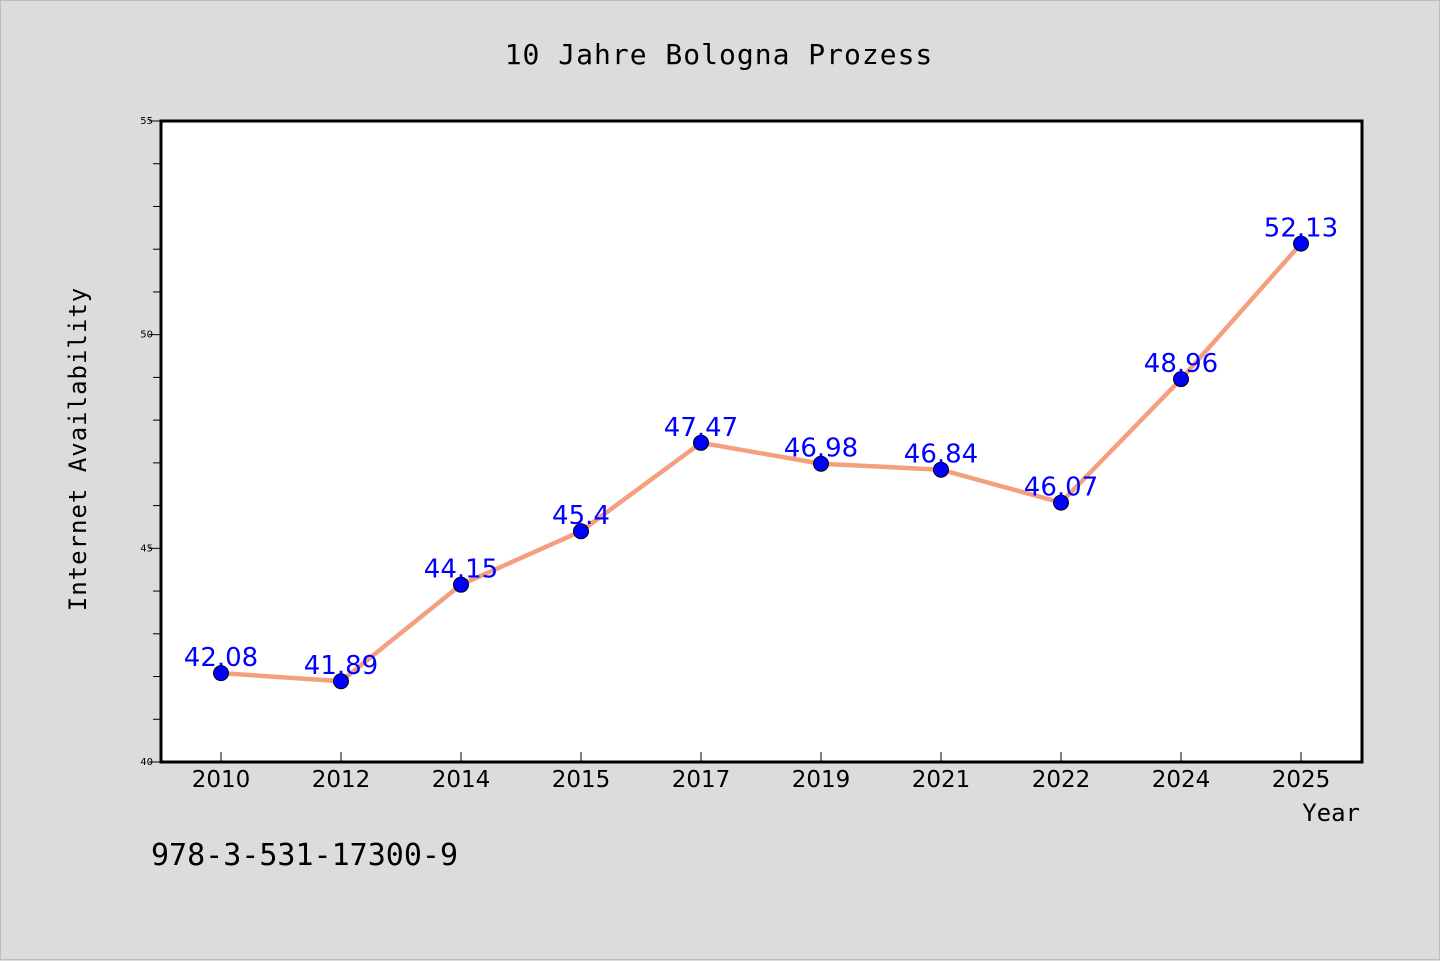 This screenshot has height=961, width=1440. I want to click on x-tick-label: 2012, so click(341, 780).